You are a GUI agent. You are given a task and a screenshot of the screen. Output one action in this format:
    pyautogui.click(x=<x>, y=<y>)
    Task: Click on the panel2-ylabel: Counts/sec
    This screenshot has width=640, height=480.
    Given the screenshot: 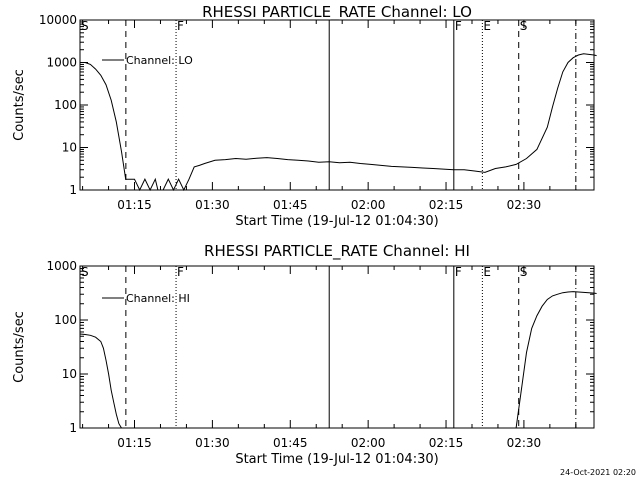 What is the action you would take?
    pyautogui.click(x=19, y=347)
    